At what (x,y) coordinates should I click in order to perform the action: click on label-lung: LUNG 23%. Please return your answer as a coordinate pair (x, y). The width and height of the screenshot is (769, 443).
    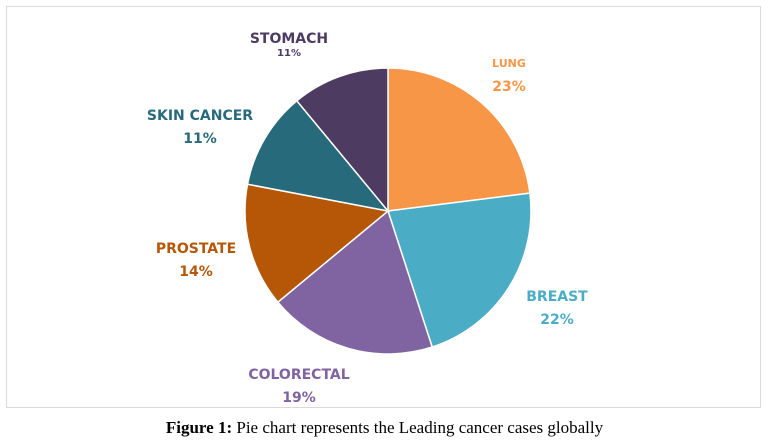
    Looking at the image, I should click on (509, 76).